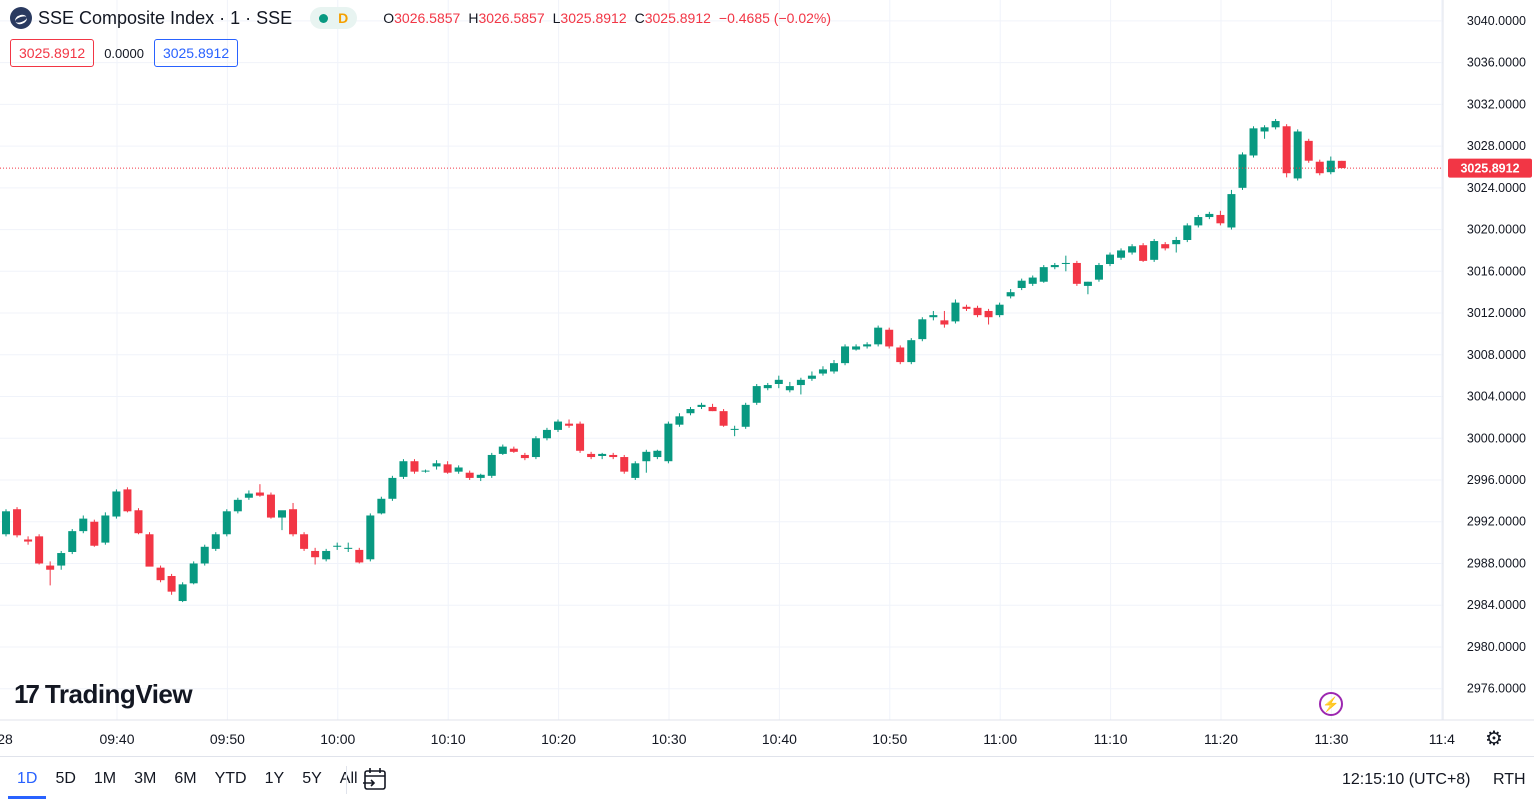  What do you see at coordinates (21, 18) in the screenshot?
I see `symbol-logo-icon` at bounding box center [21, 18].